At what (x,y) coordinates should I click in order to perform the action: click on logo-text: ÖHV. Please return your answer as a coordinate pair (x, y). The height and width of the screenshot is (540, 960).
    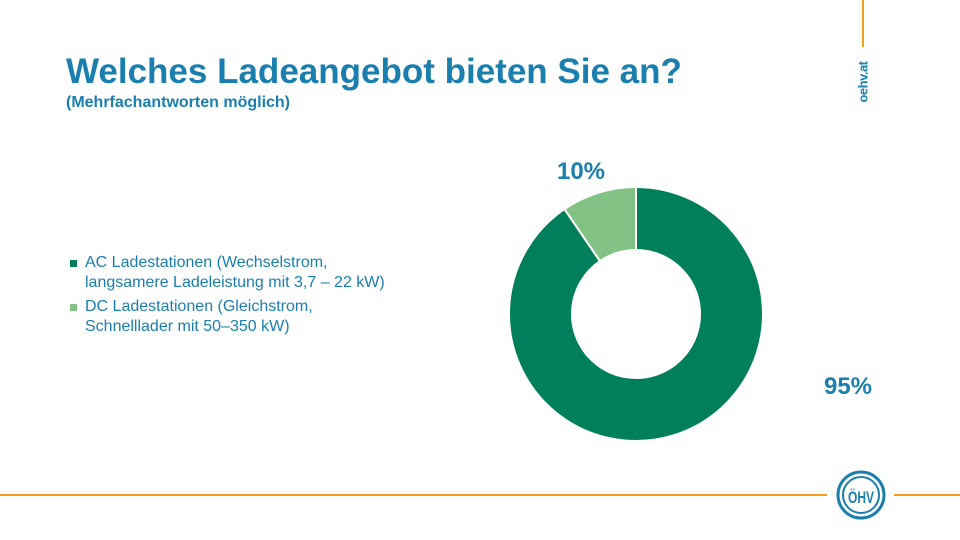
    Looking at the image, I should click on (861, 497).